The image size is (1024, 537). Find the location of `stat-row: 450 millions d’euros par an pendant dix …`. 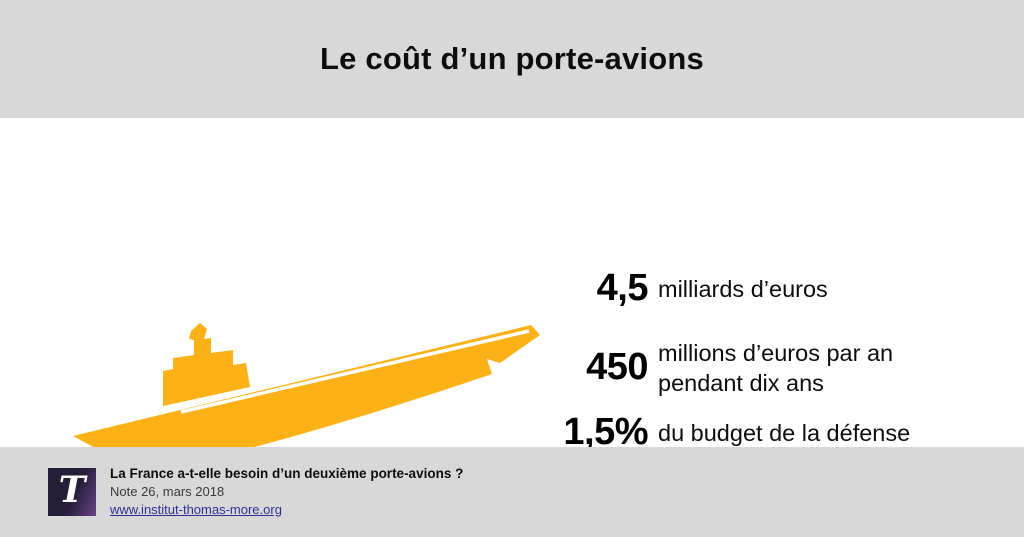

stat-row: 450 millions d’euros par an pendant dix … is located at coordinates (755, 368).